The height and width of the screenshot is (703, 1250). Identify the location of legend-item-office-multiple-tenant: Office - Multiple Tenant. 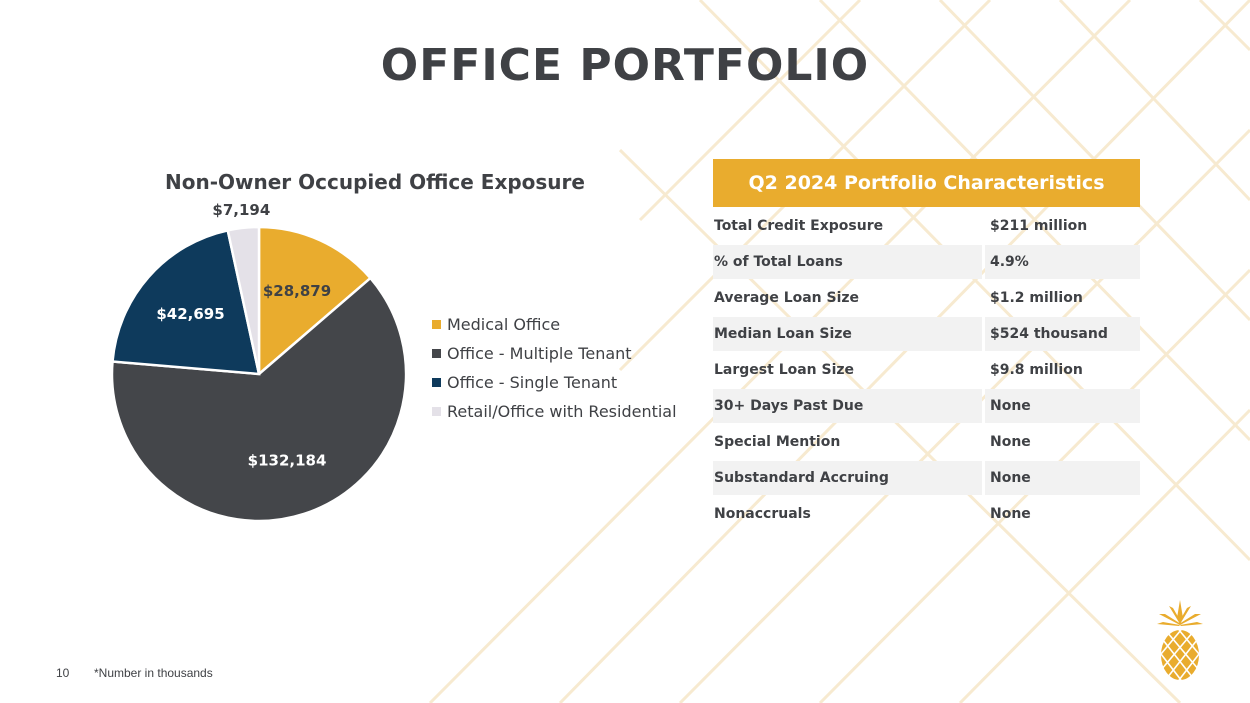
(554, 353).